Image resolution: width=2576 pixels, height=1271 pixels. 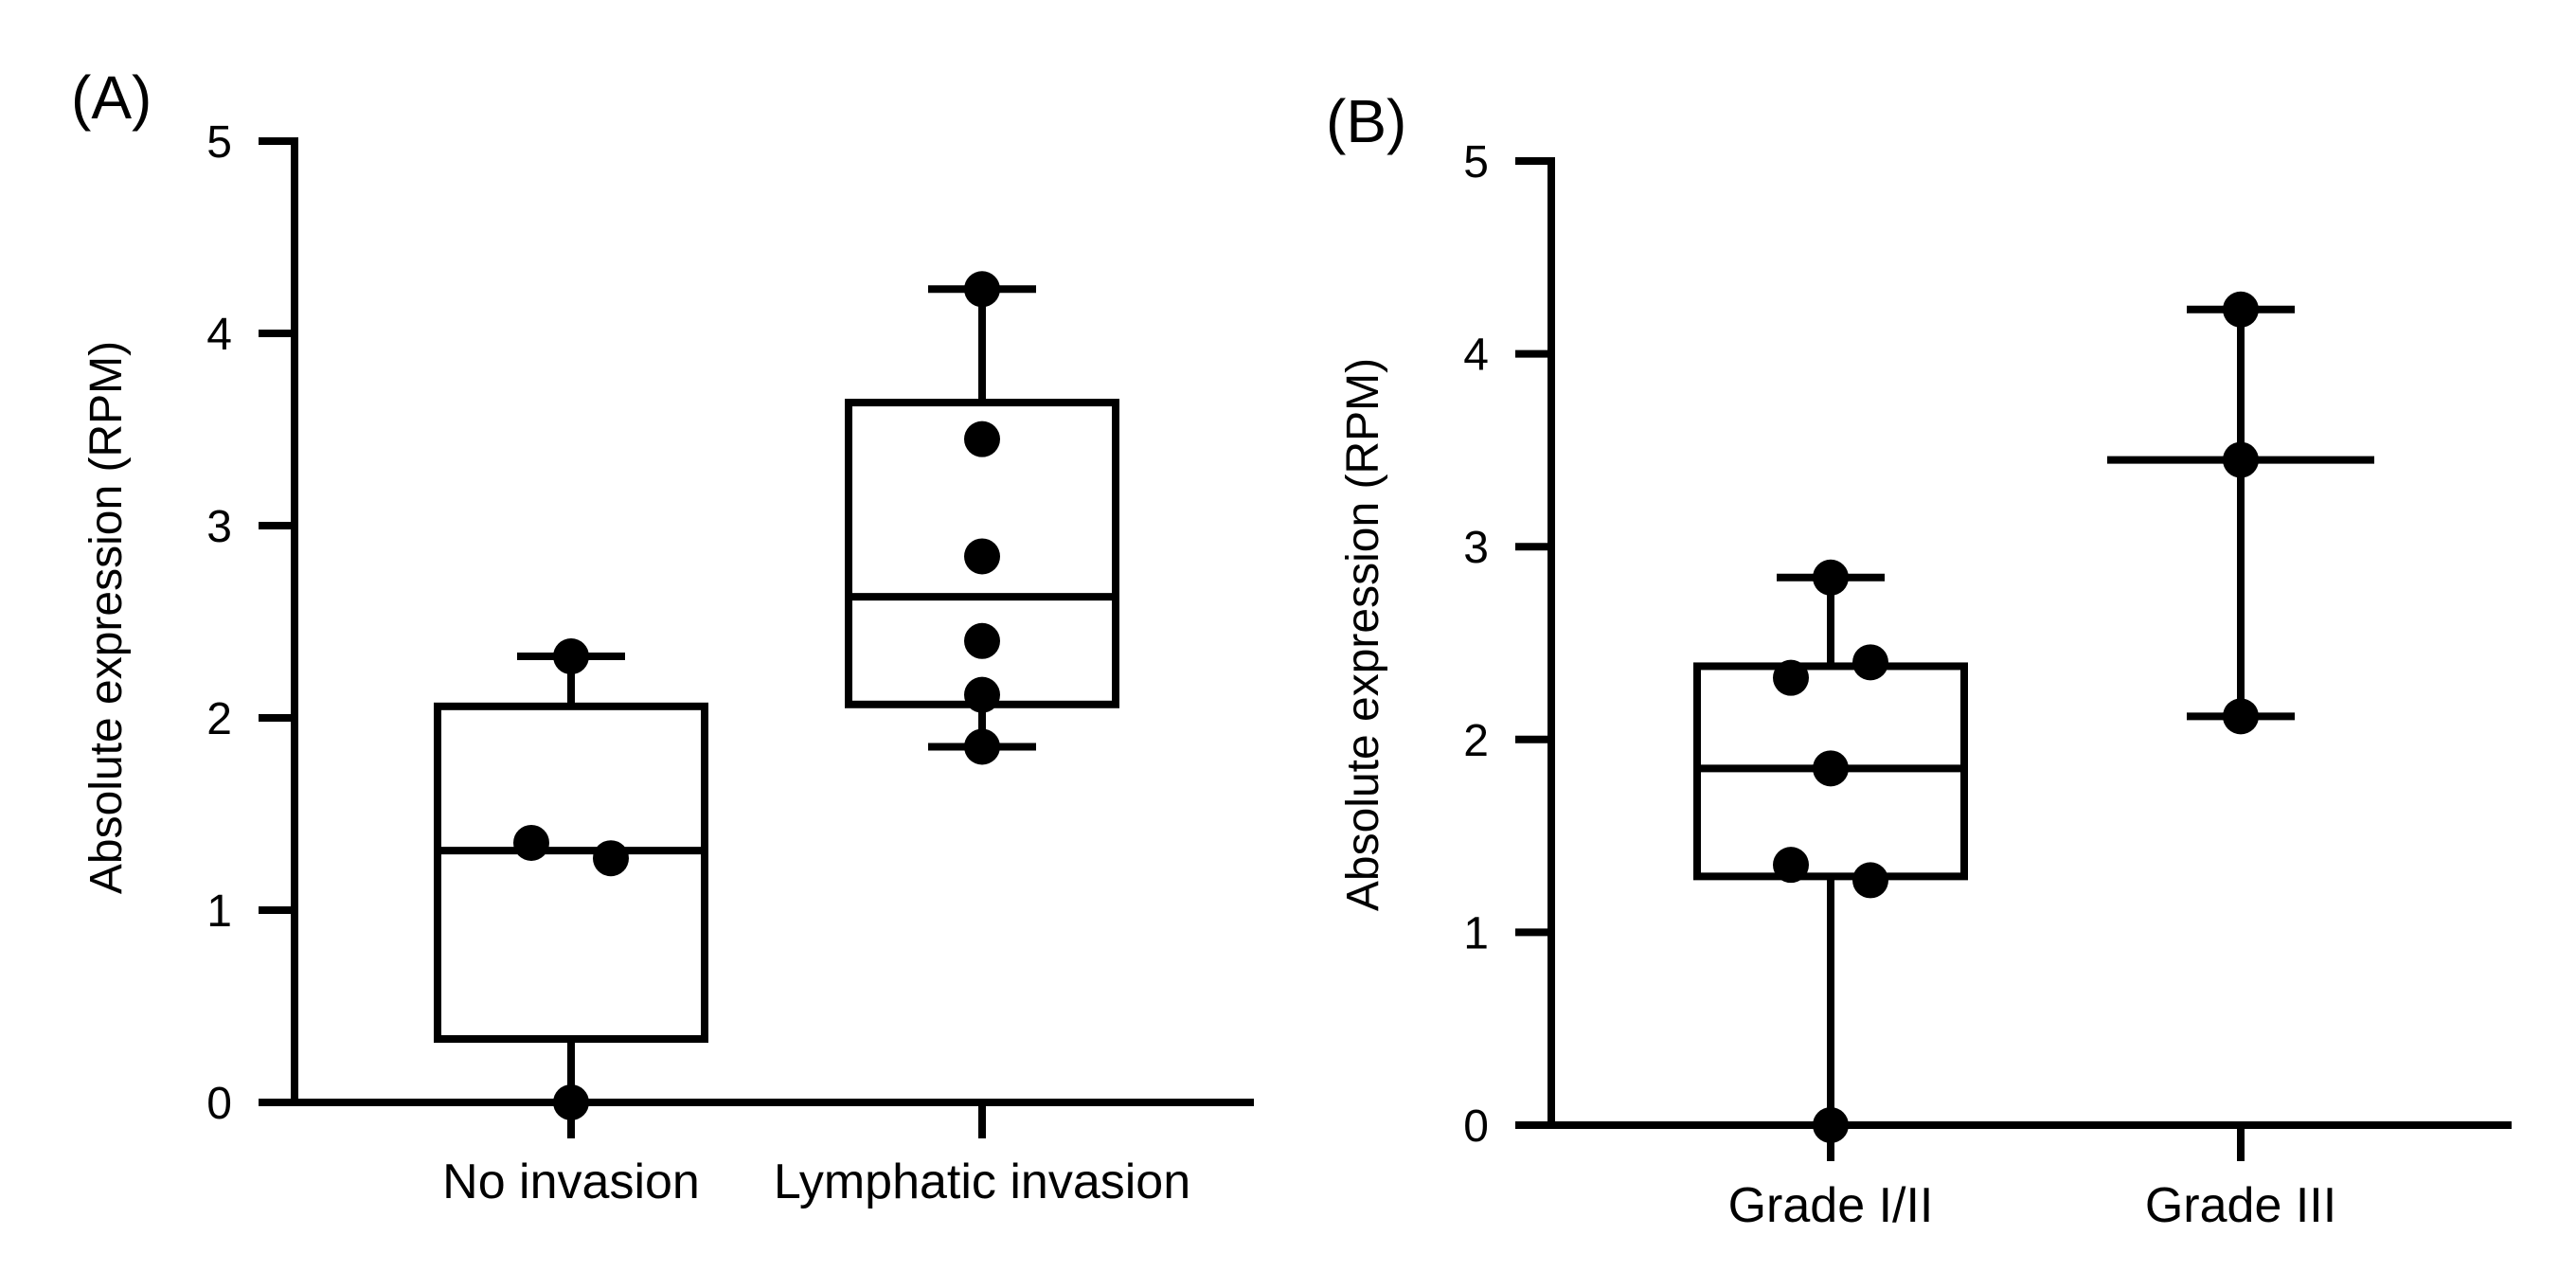 What do you see at coordinates (571, 1182) in the screenshot?
I see `panel-a-category-label: No invasion` at bounding box center [571, 1182].